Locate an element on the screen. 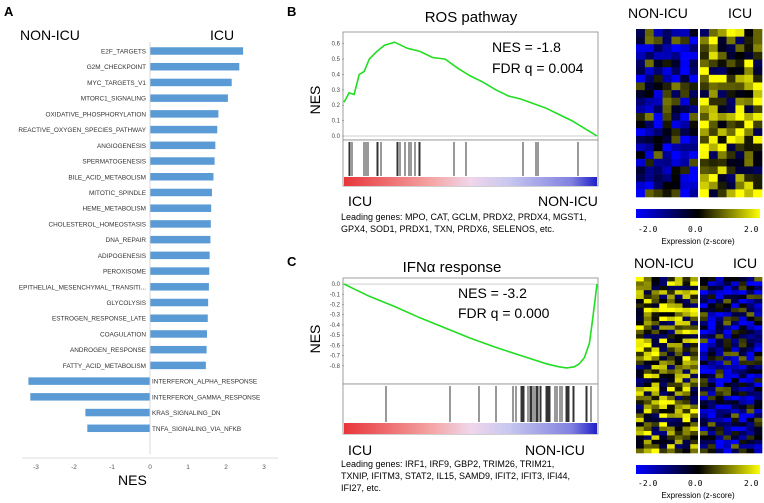 The height and width of the screenshot is (503, 764). bar-category-label: CHOLESTEROL_HOMEOSTASIS is located at coordinates (97, 224).